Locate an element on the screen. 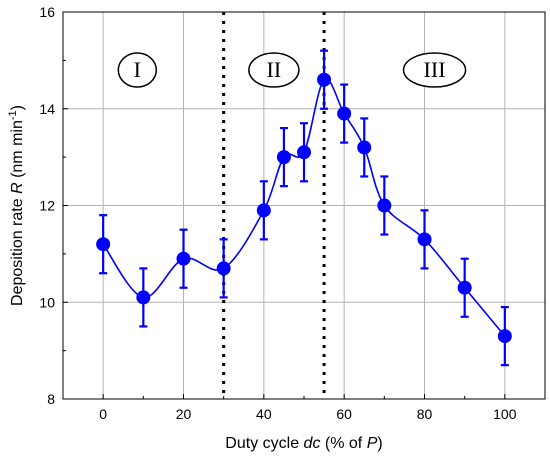  x-tick-label: 100 is located at coordinates (505, 414).